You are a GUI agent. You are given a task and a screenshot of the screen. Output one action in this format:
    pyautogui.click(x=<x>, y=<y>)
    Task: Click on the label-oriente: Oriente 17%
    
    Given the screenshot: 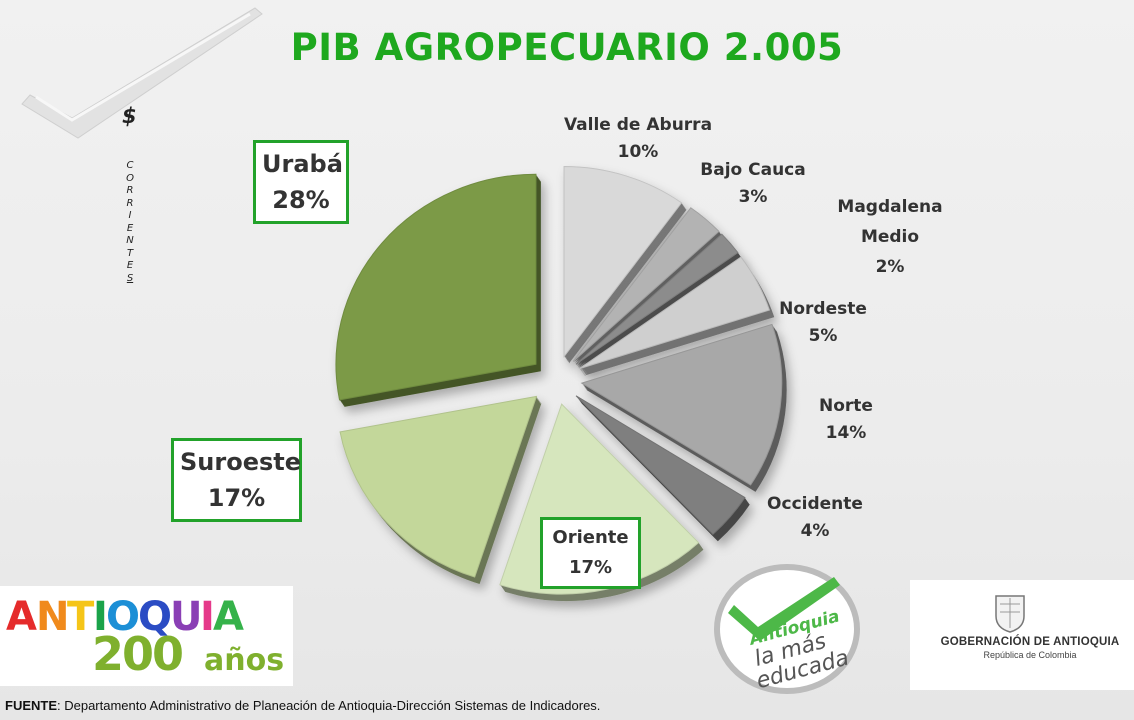 What is the action you would take?
    pyautogui.click(x=590, y=553)
    